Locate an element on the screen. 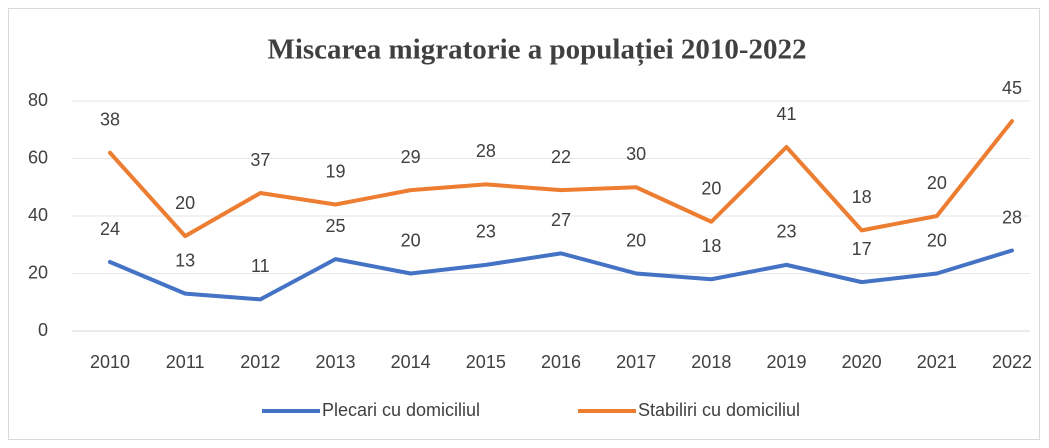 The width and height of the screenshot is (1049, 448). x-tick-label: 2011 is located at coordinates (185, 362).